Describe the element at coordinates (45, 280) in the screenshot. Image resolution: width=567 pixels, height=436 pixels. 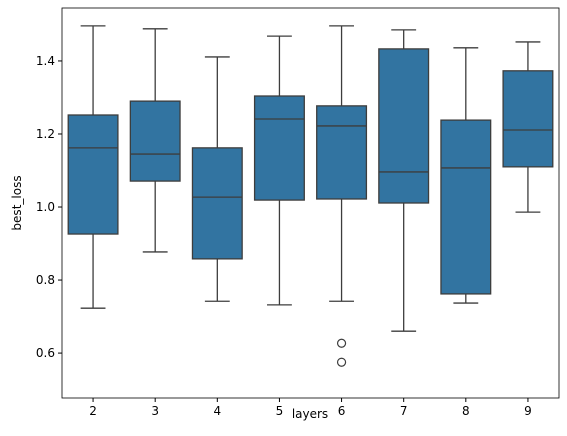
I see `y-tick-label: 0.8` at that location.